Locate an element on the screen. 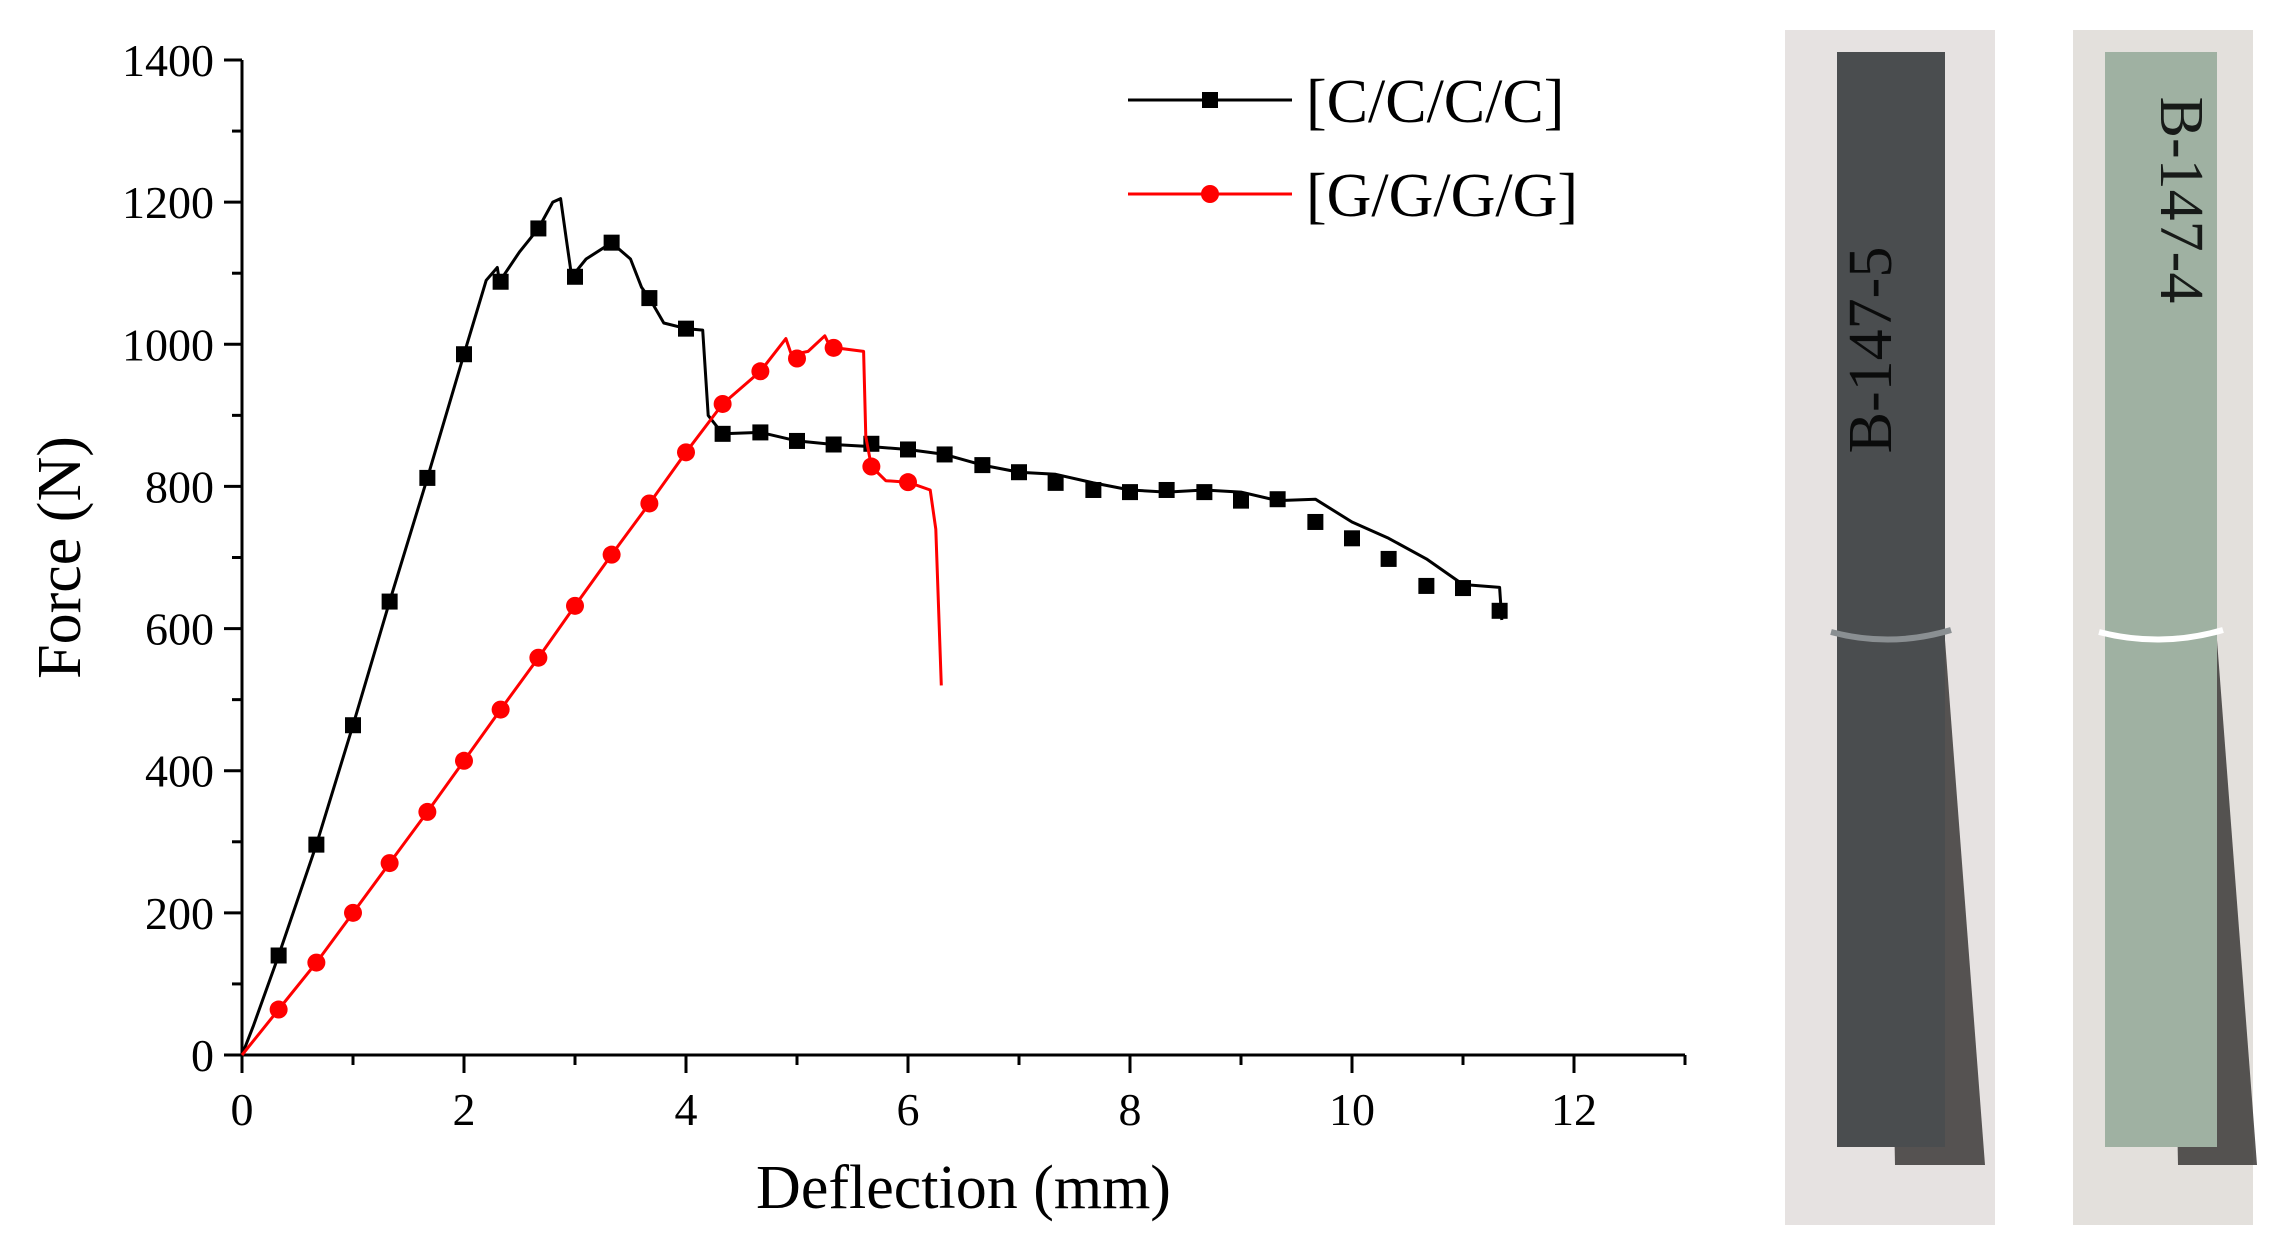 Image resolution: width=2272 pixels, height=1249 pixels. y-tick-label: 1400 is located at coordinates (168, 60).